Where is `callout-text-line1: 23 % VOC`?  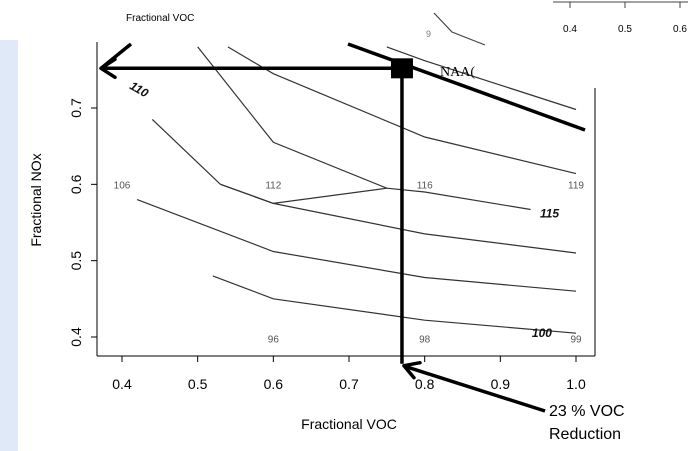 callout-text-line1: 23 % VOC is located at coordinates (587, 411).